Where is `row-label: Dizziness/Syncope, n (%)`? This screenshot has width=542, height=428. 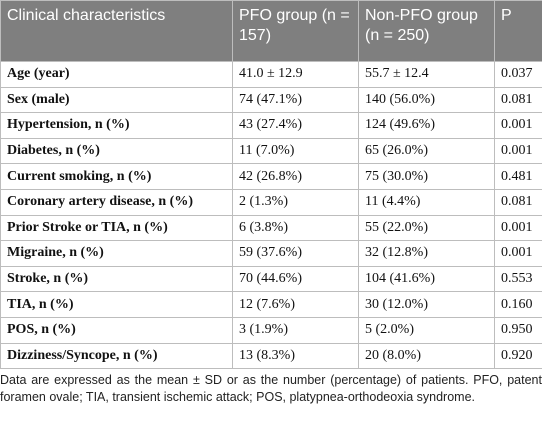
row-label: Dizziness/Syncope, n (%) is located at coordinates (116, 356).